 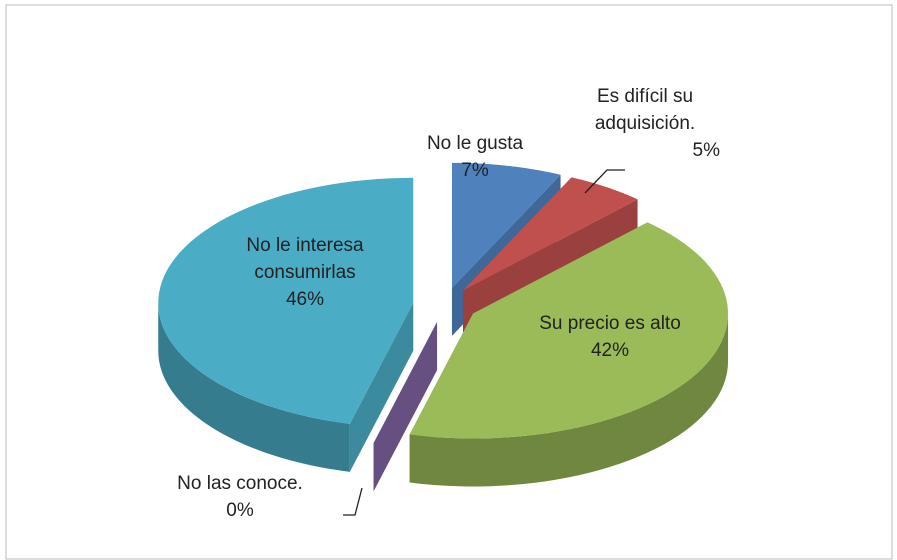 What do you see at coordinates (240, 483) in the screenshot?
I see `category-label: No las conoce.` at bounding box center [240, 483].